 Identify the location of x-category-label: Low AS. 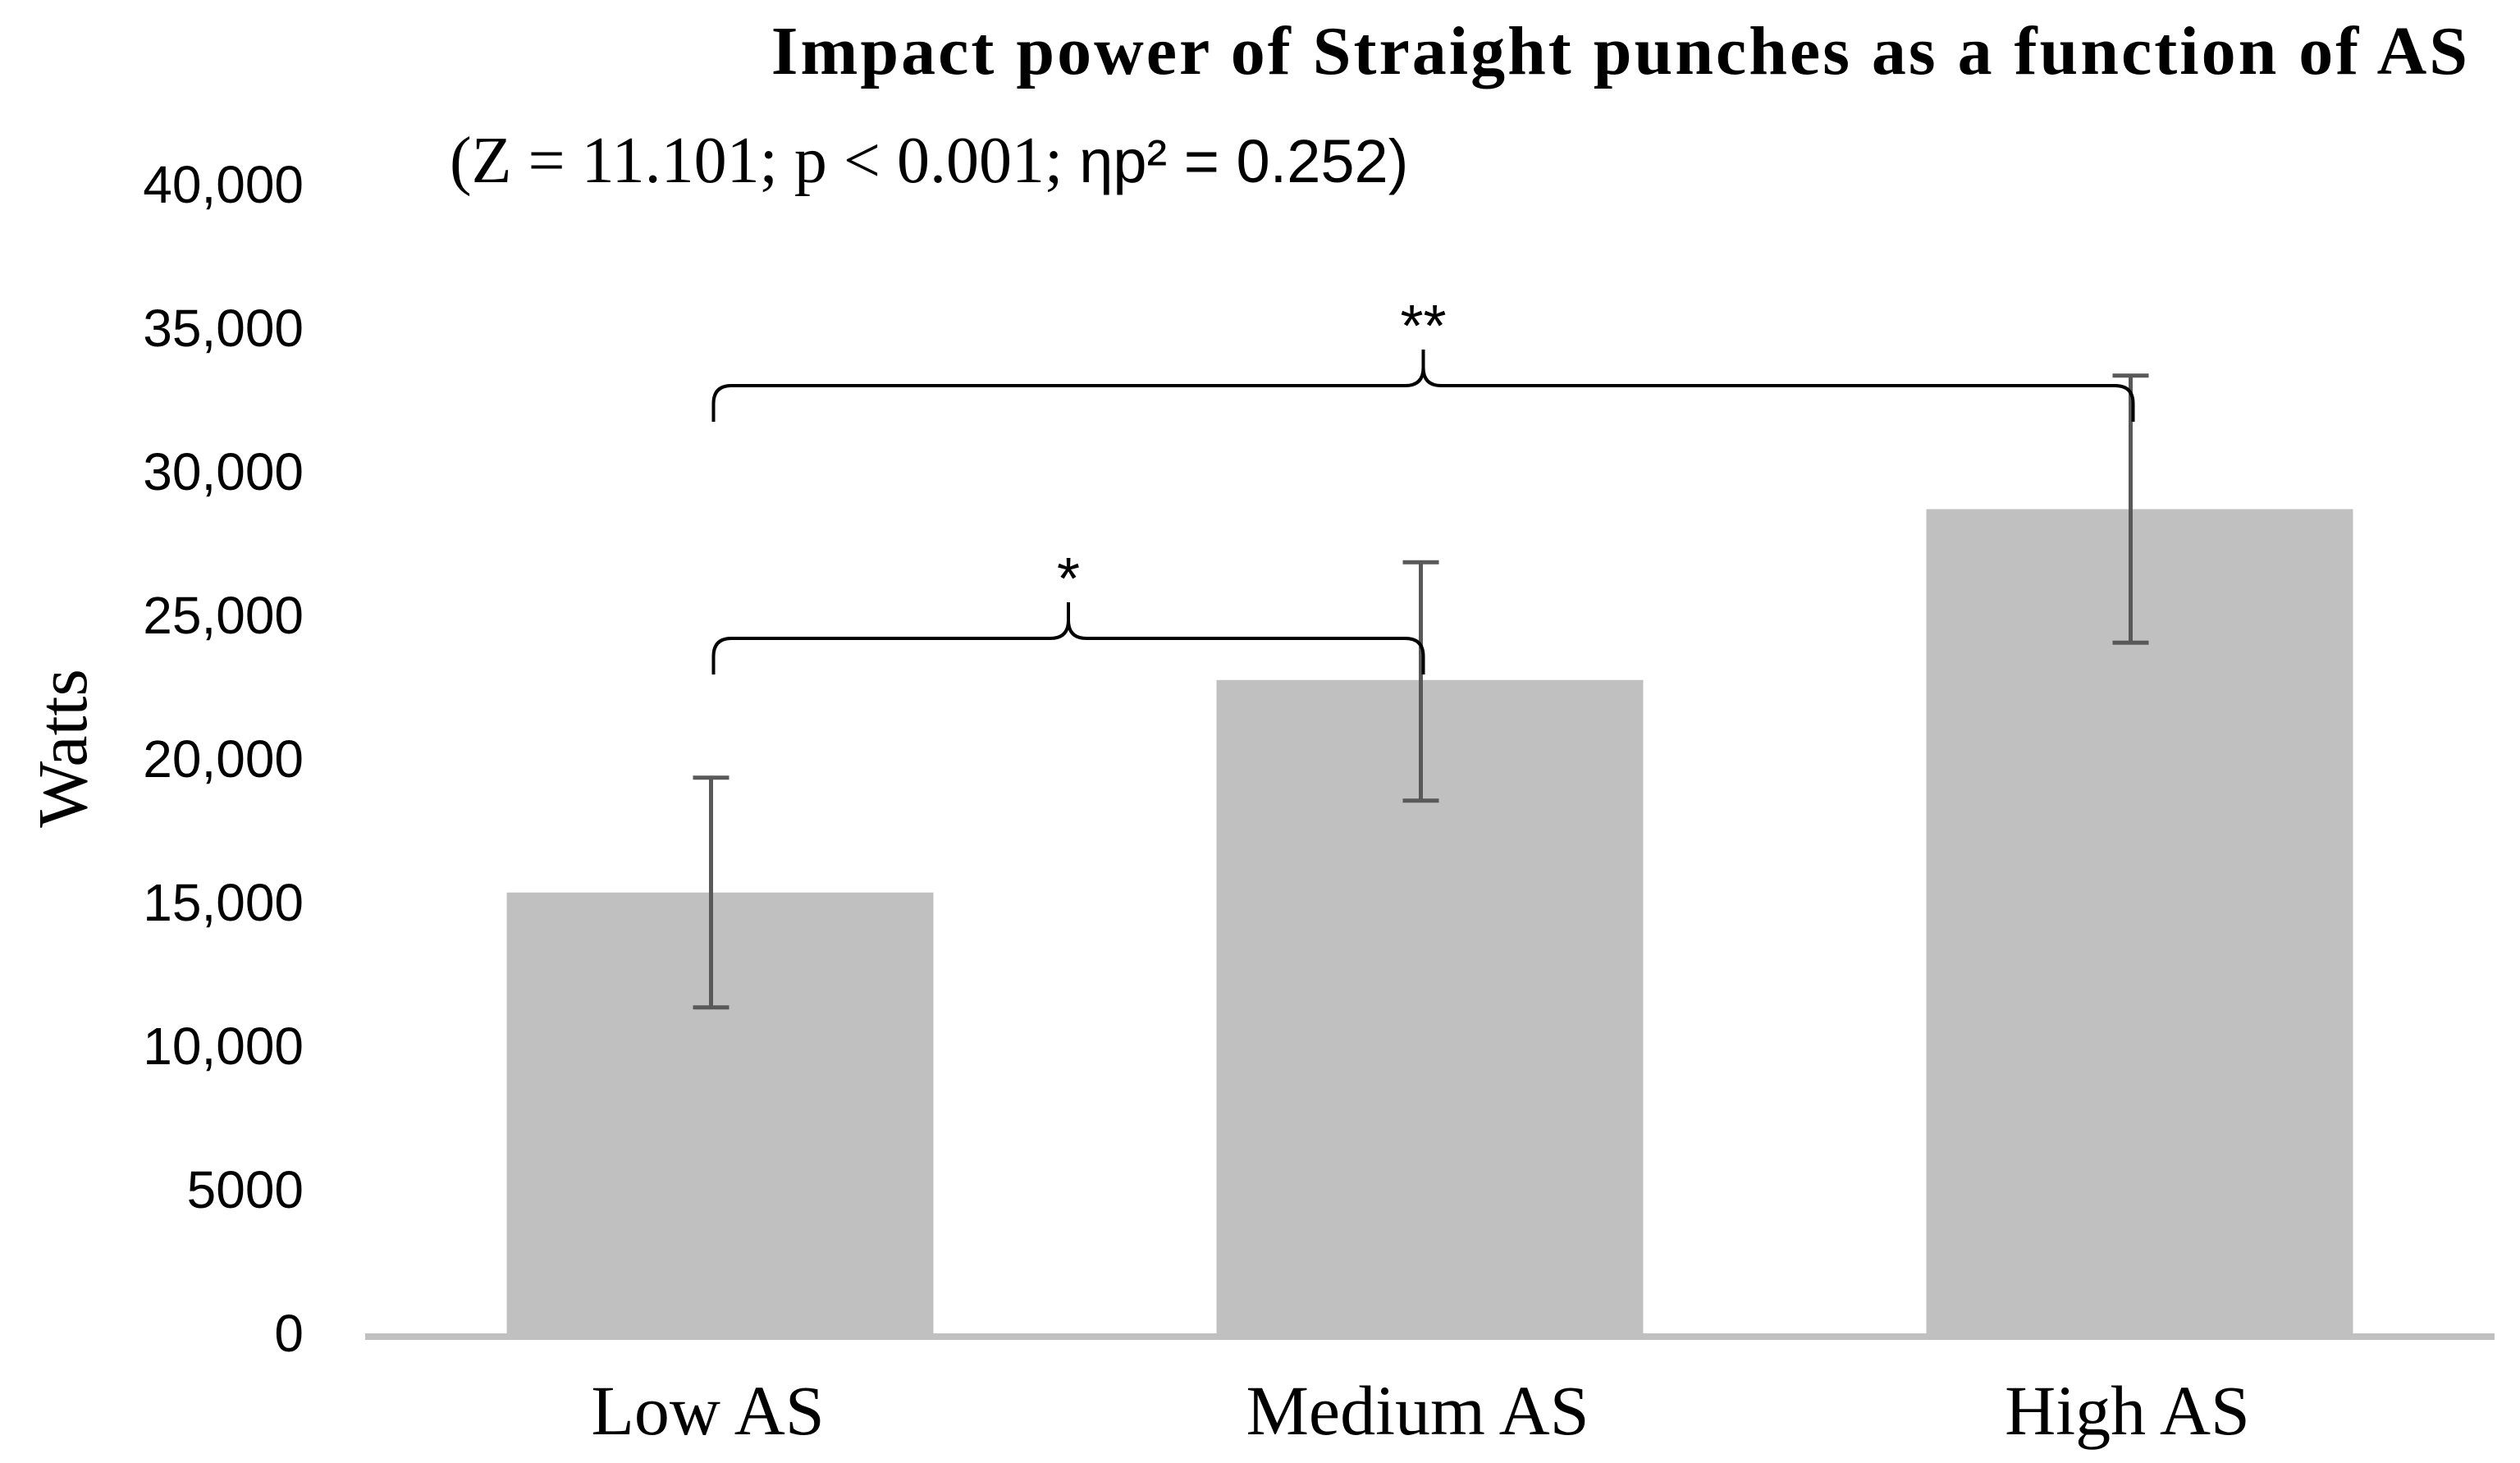
(707, 1410).